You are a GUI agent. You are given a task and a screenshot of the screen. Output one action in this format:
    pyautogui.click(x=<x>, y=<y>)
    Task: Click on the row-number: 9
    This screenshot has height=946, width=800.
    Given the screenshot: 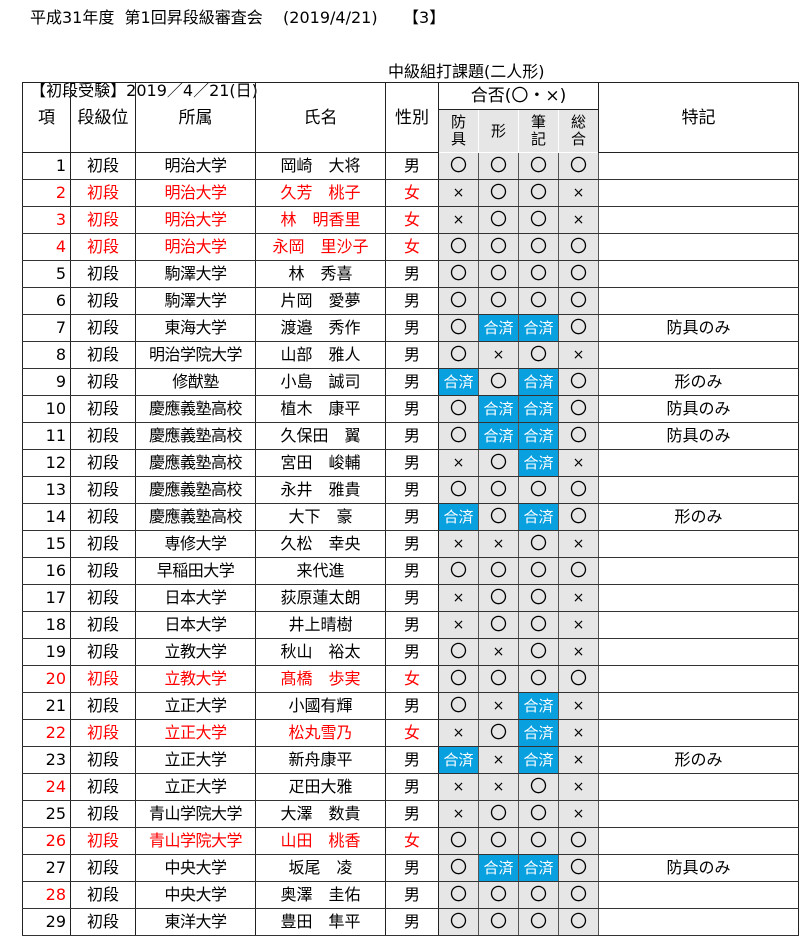 What is the action you would take?
    pyautogui.click(x=46, y=382)
    